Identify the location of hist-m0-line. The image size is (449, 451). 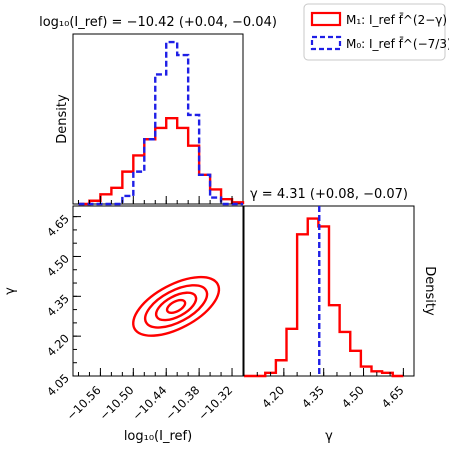
(160, 123).